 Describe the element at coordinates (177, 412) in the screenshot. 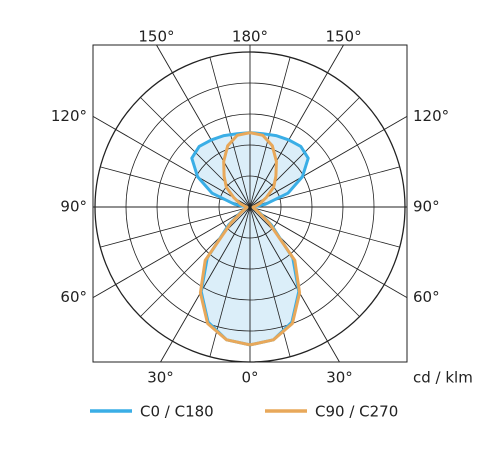

I see `legend-label: C0 / C180` at that location.